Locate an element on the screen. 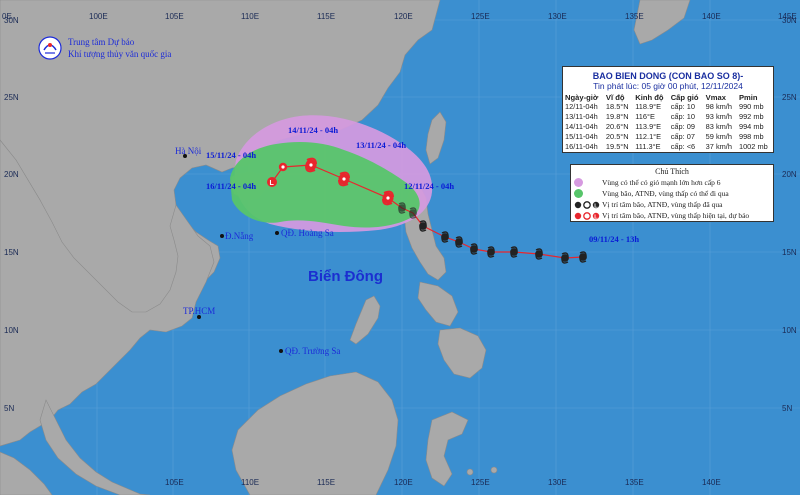  current-position-icon is located at coordinates (388, 198).